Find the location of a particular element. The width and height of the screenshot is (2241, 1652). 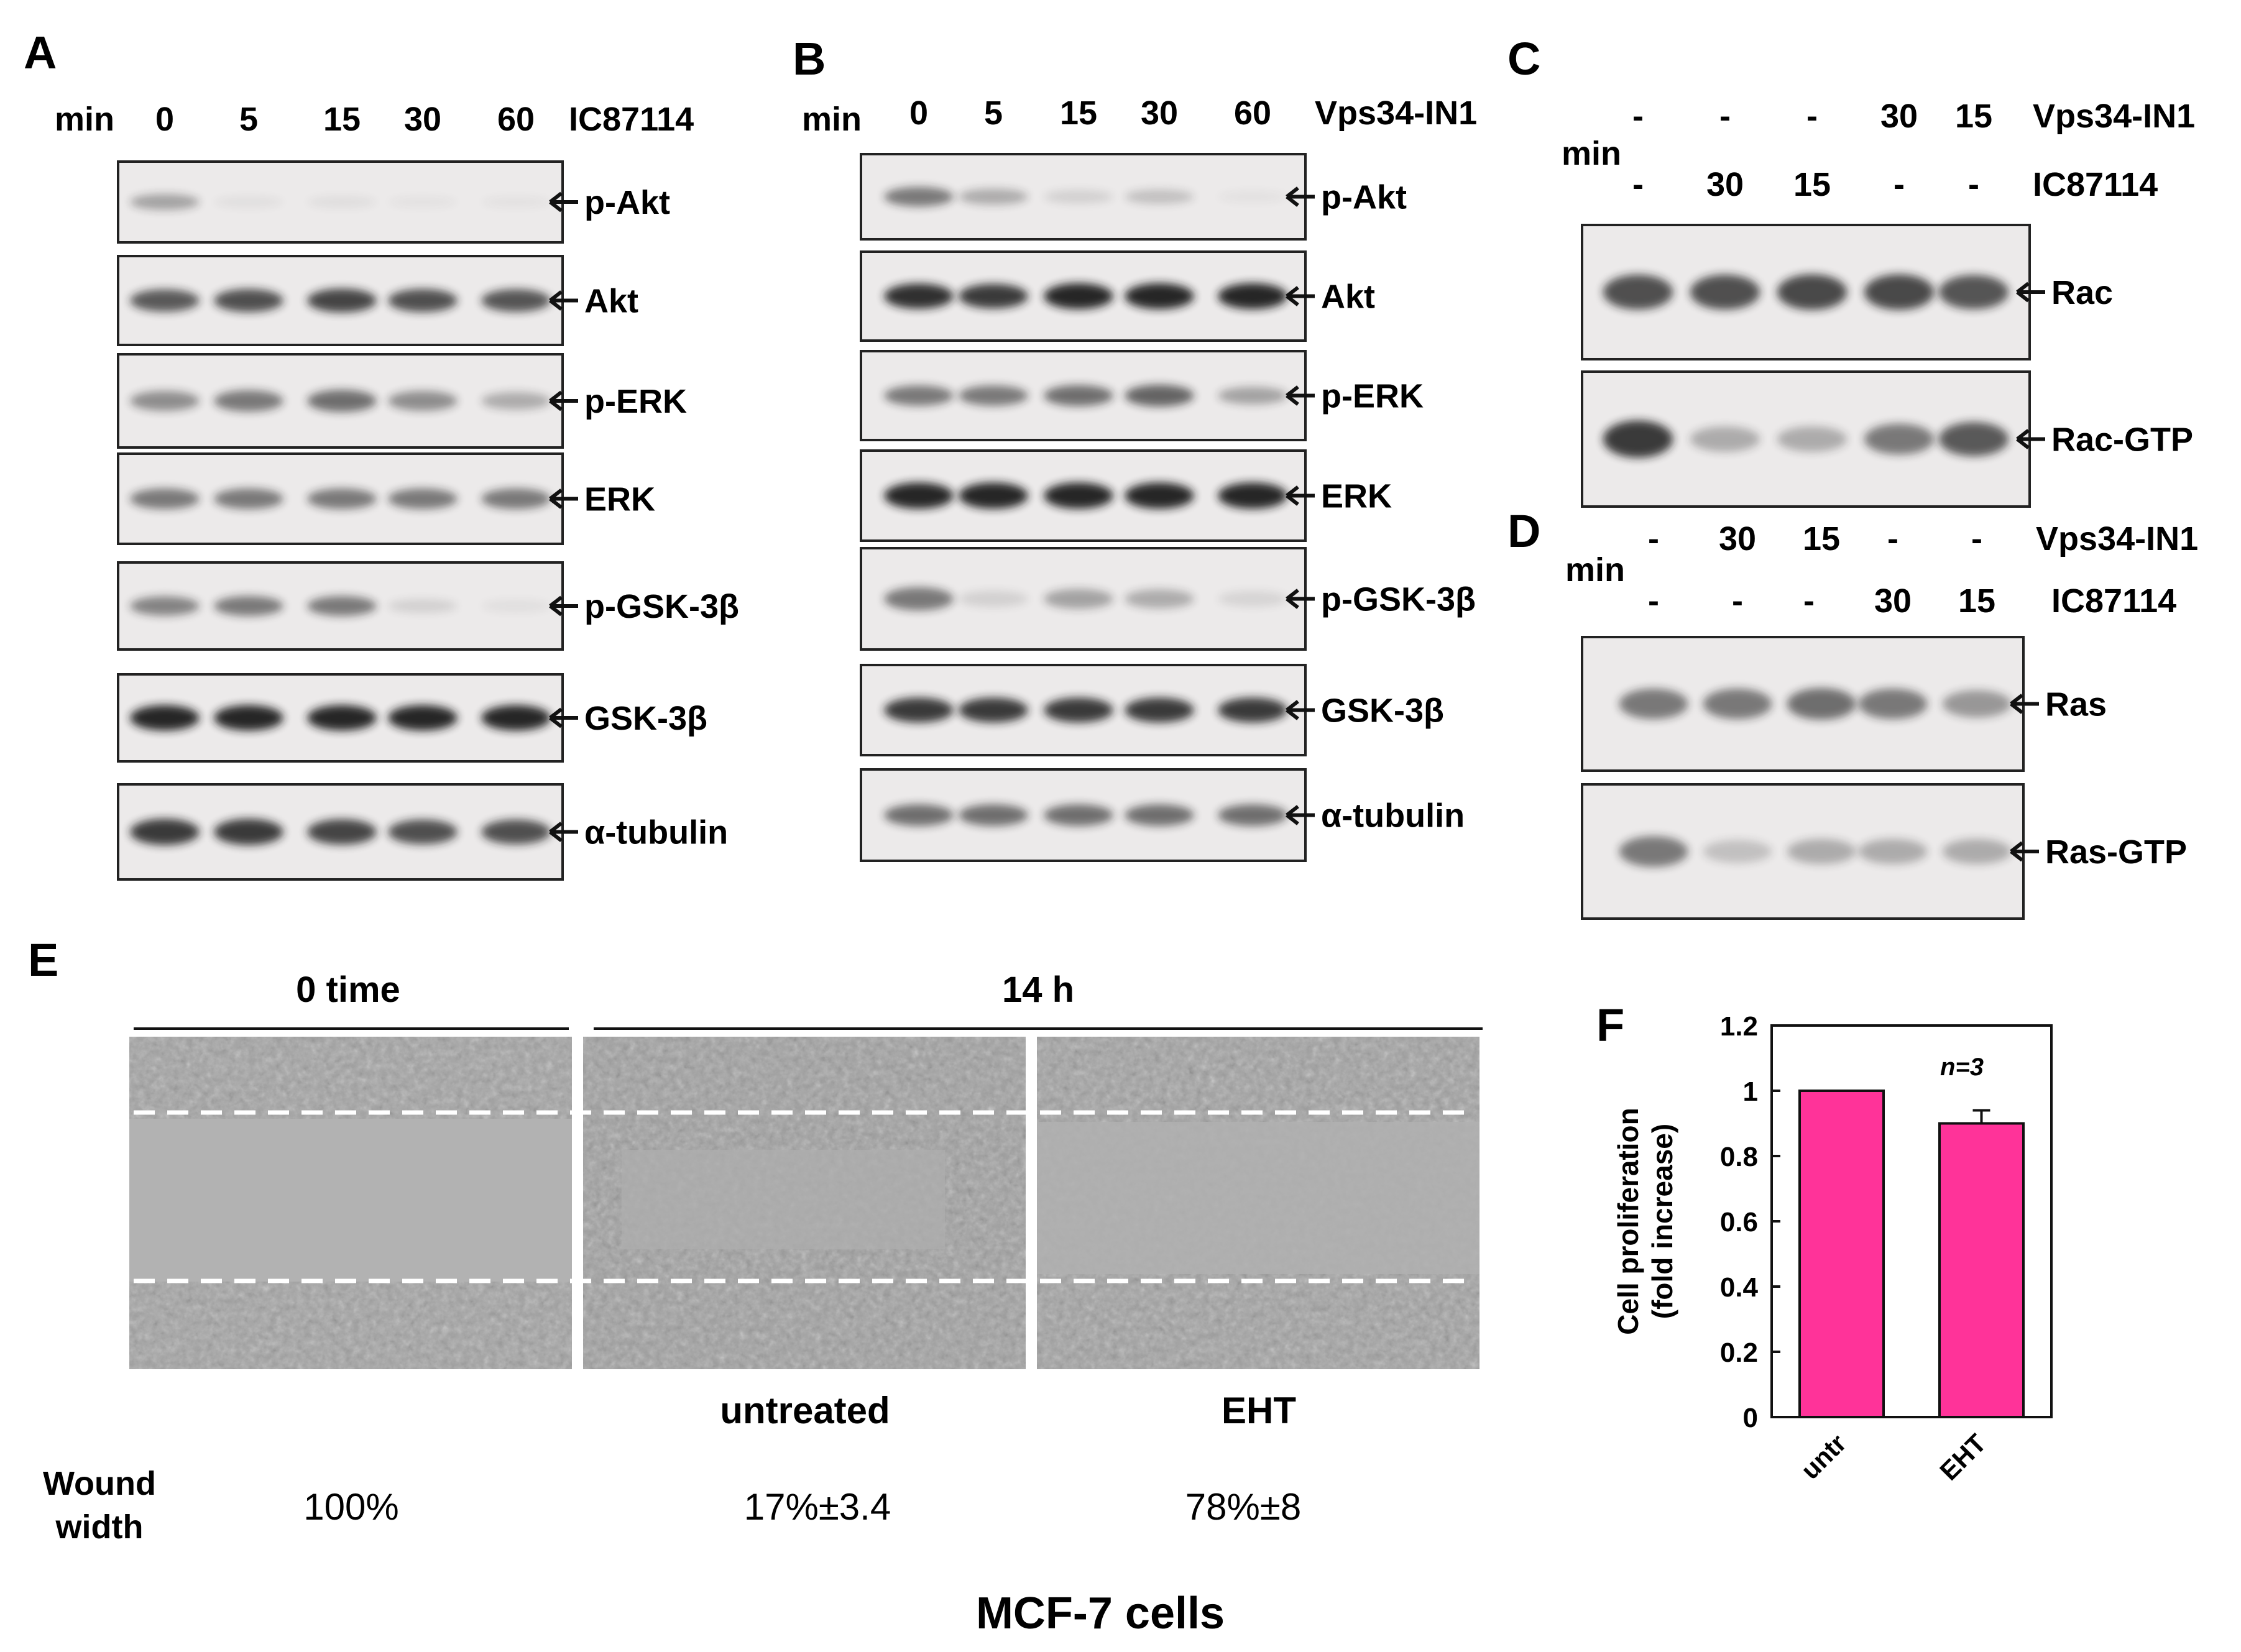

y-tick-label: 1 is located at coordinates (1750, 1091).